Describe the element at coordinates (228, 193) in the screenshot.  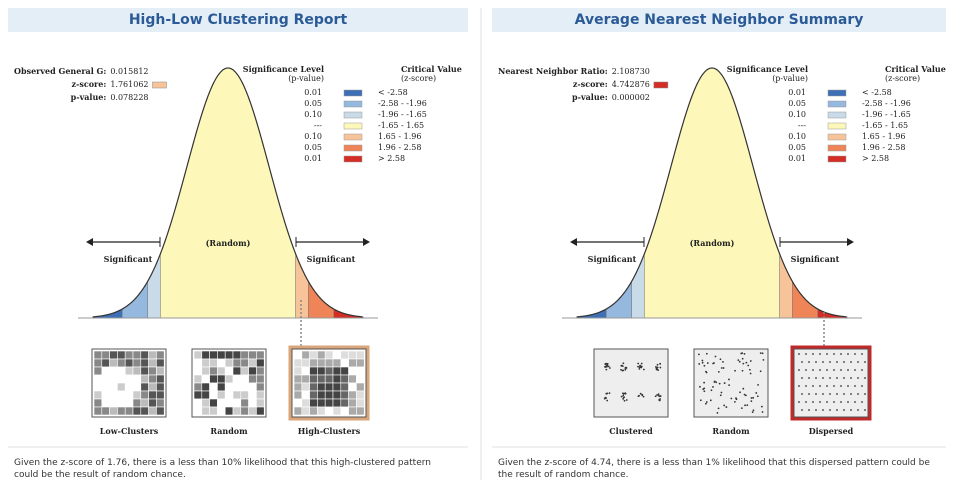
I see `curve-region` at that location.